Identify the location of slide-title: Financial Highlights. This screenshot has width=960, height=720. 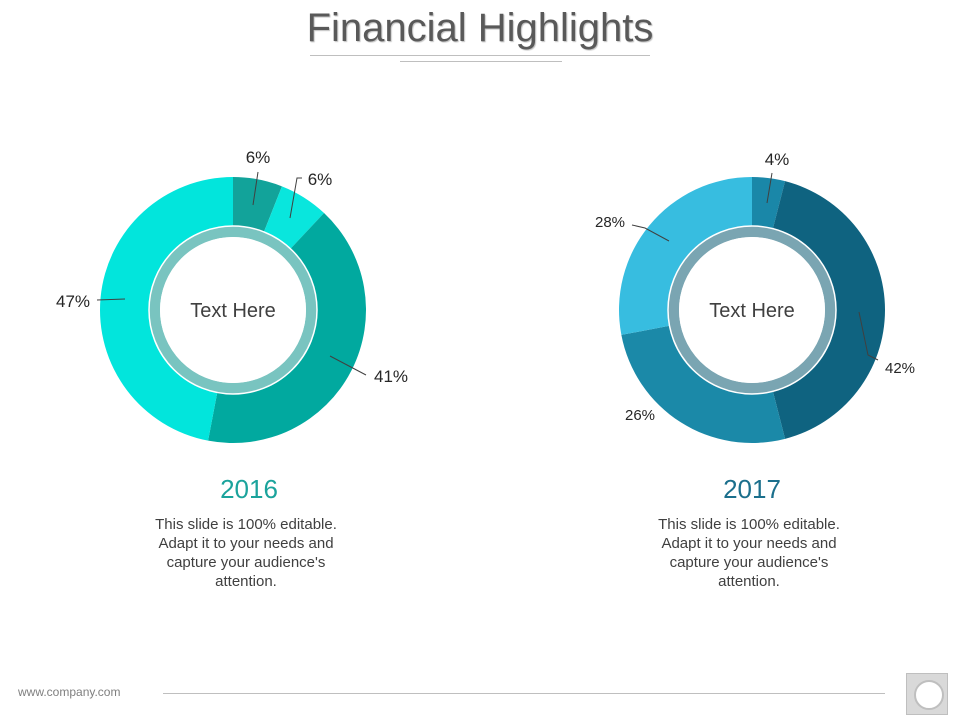
(480, 28).